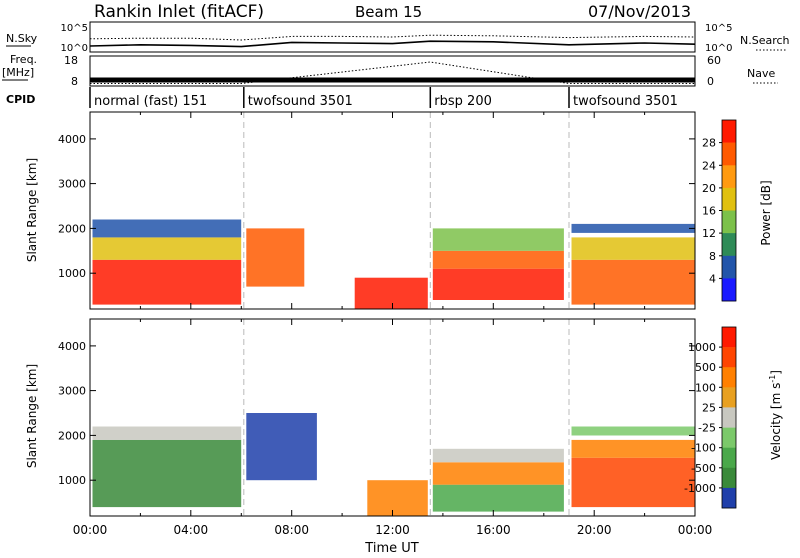  Describe the element at coordinates (74, 48) in the screenshot. I see `noise-left-tick-bottom: 10^0` at that location.